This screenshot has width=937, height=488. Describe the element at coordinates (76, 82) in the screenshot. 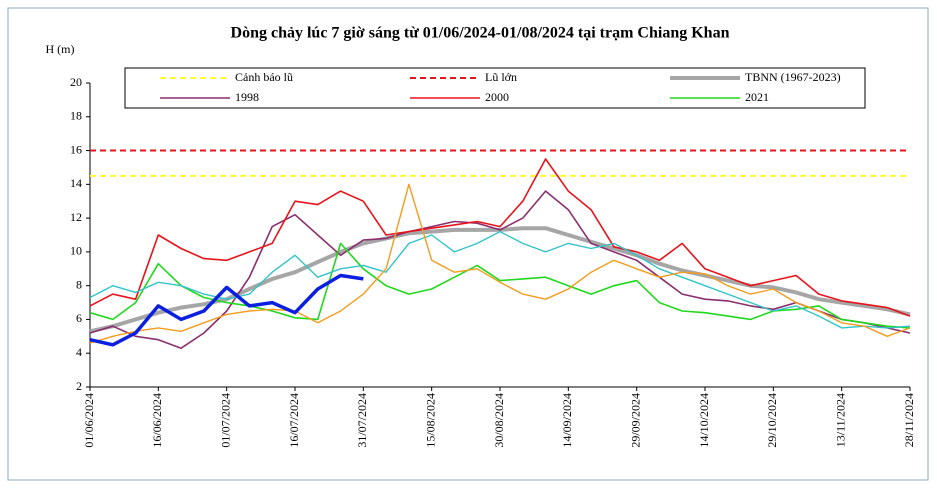

I see `y-tick-label: 20` at that location.